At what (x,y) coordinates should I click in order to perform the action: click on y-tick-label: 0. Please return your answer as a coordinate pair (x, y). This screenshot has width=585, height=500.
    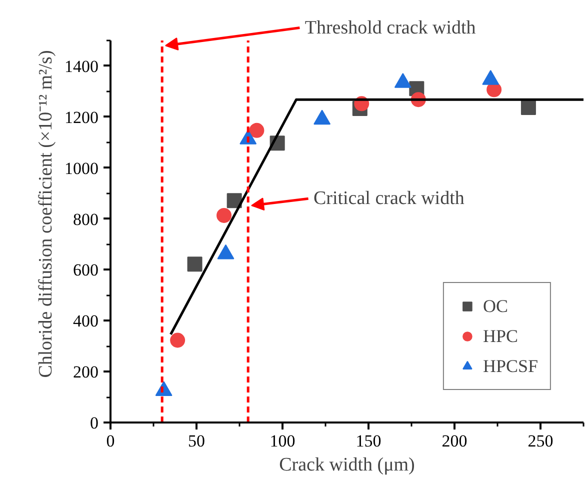
    Looking at the image, I should click on (94, 423).